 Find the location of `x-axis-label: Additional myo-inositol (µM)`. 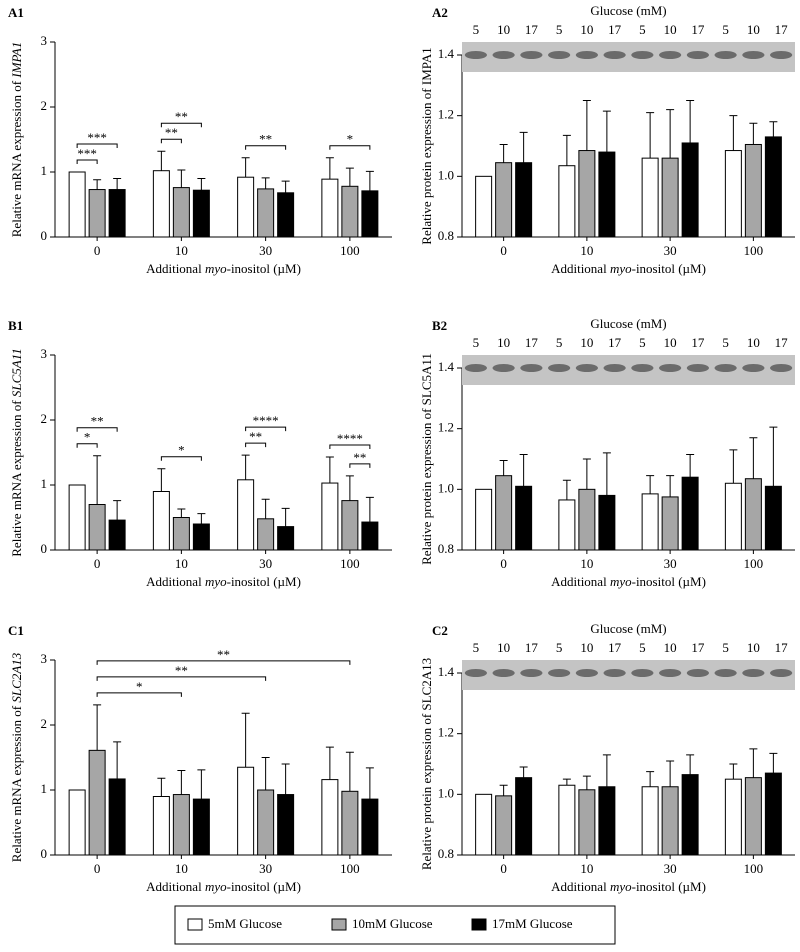

x-axis-label: Additional myo-inositol (µM) is located at coordinates (628, 581).